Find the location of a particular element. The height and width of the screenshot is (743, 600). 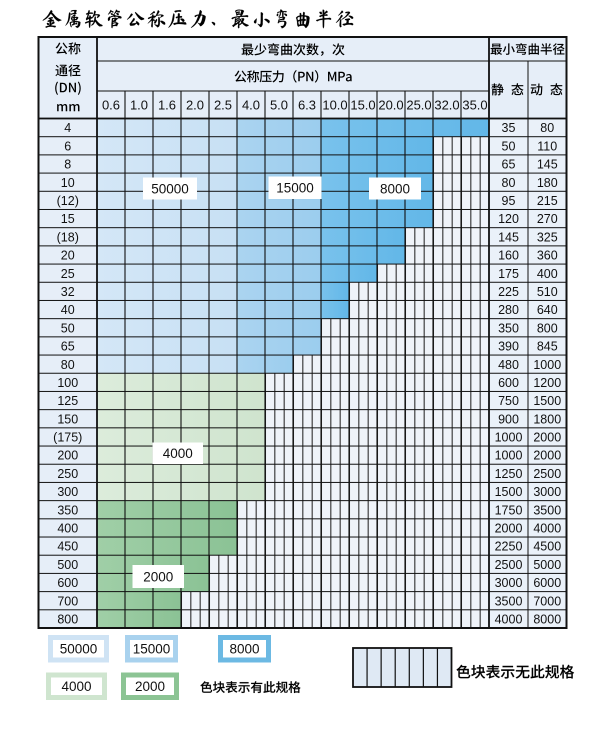

svg-text: 120 is located at coordinates (508, 219).